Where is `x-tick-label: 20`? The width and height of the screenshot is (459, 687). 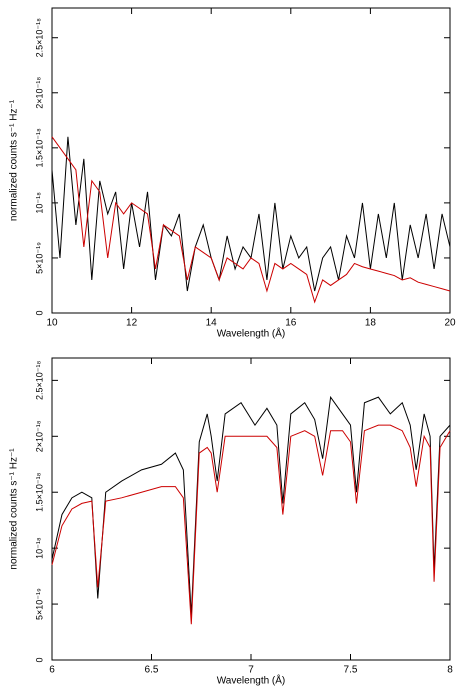 x-tick-label: 20 is located at coordinates (450, 323).